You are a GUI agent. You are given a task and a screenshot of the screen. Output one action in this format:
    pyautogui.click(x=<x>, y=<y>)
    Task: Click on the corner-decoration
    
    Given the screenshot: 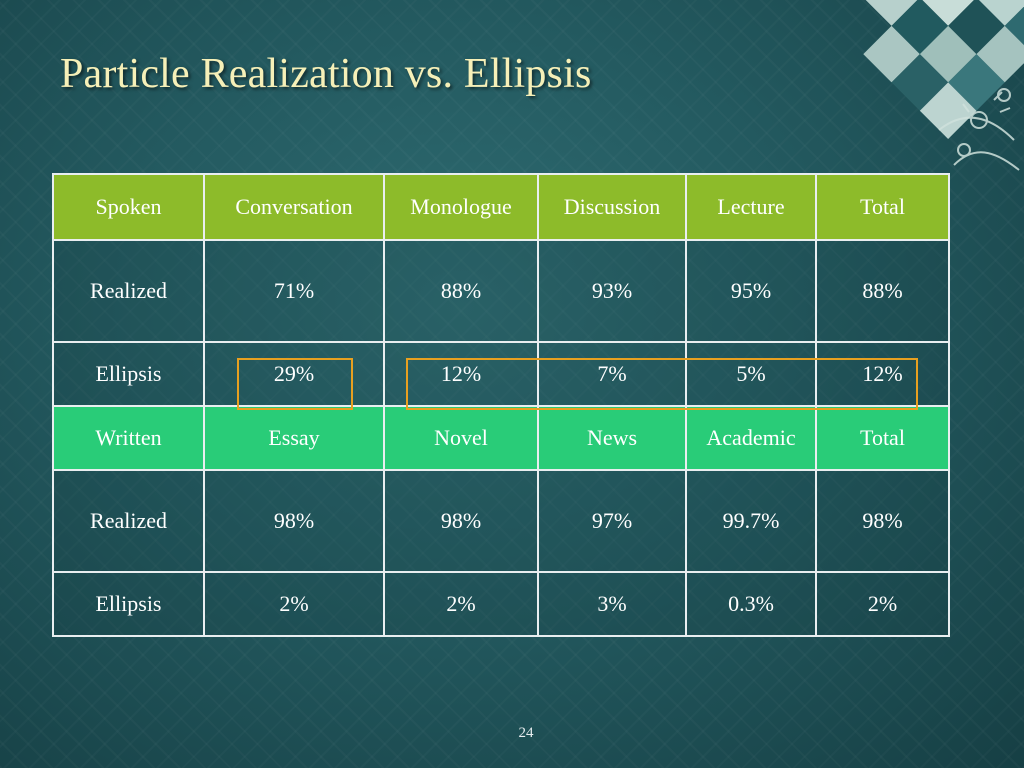 What is the action you would take?
    pyautogui.click(x=894, y=95)
    